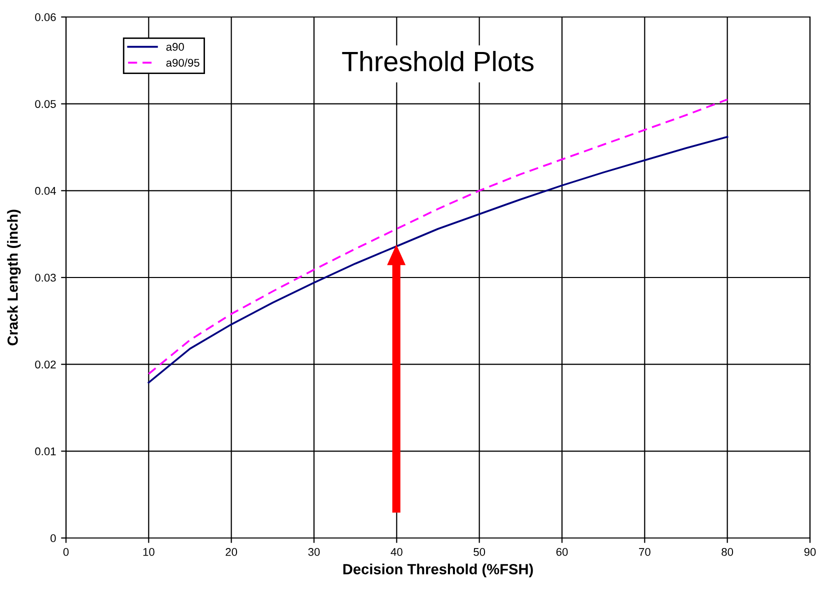 The height and width of the screenshot is (606, 827). Describe the element at coordinates (480, 552) in the screenshot. I see `x-tick-label: 50` at that location.